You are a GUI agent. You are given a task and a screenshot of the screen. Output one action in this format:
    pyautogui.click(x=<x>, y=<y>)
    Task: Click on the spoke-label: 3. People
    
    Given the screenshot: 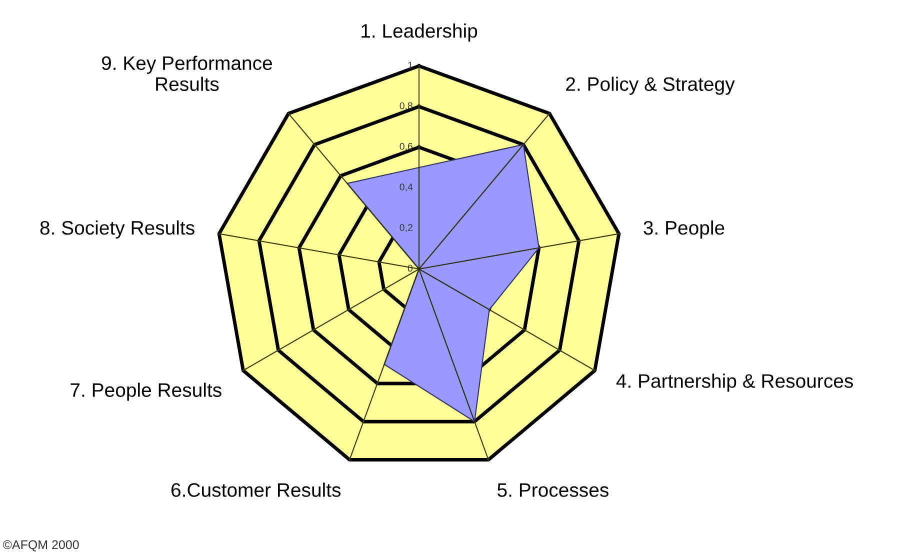 What is the action you would take?
    pyautogui.click(x=684, y=229)
    